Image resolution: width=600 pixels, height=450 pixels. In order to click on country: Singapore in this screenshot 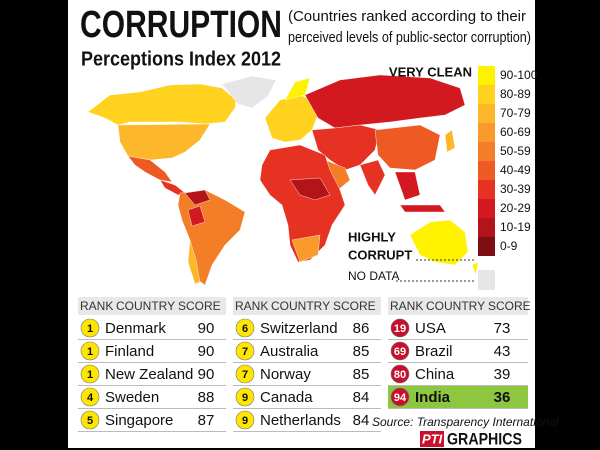, I will do `click(139, 420)`.